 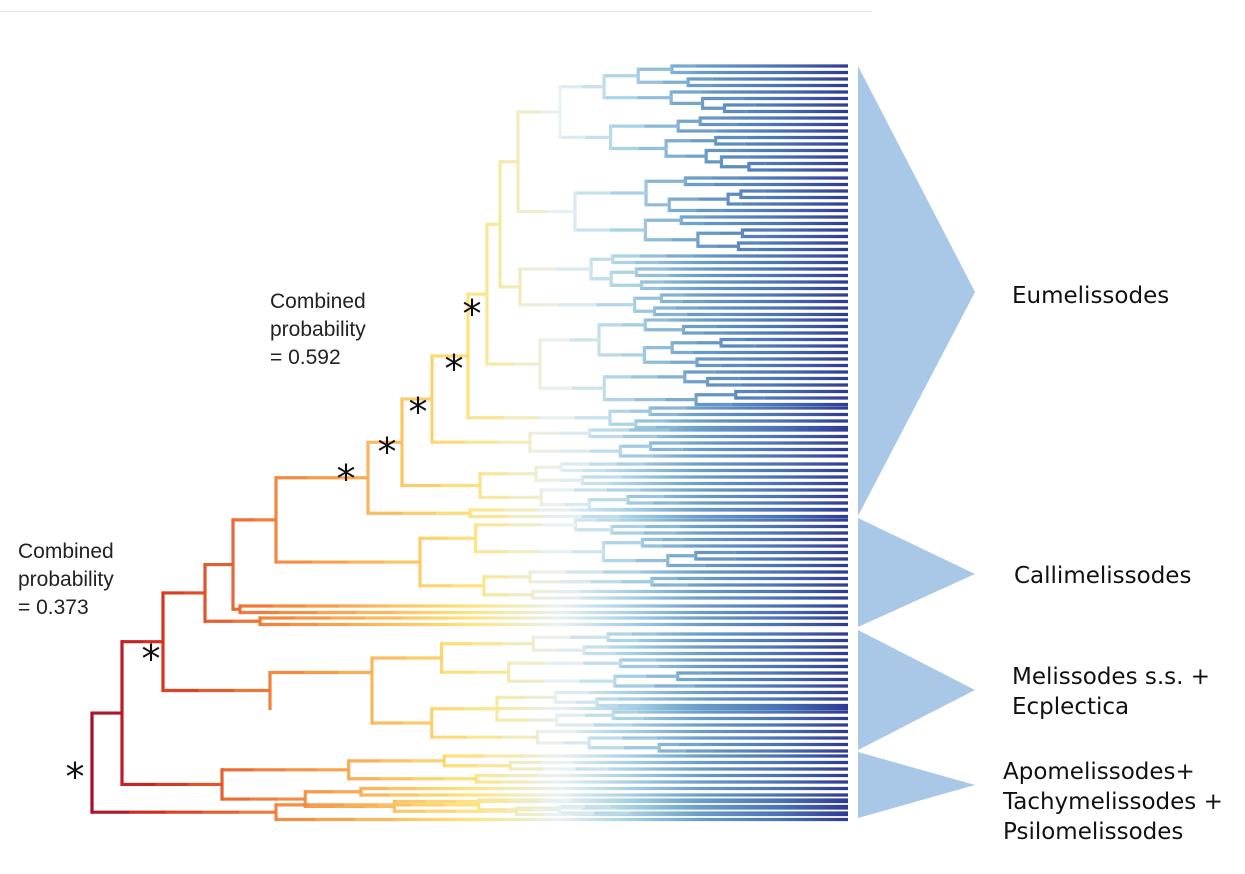 What do you see at coordinates (1111, 677) in the screenshot?
I see `clade-label-line: Melissodes s.s. +` at bounding box center [1111, 677].